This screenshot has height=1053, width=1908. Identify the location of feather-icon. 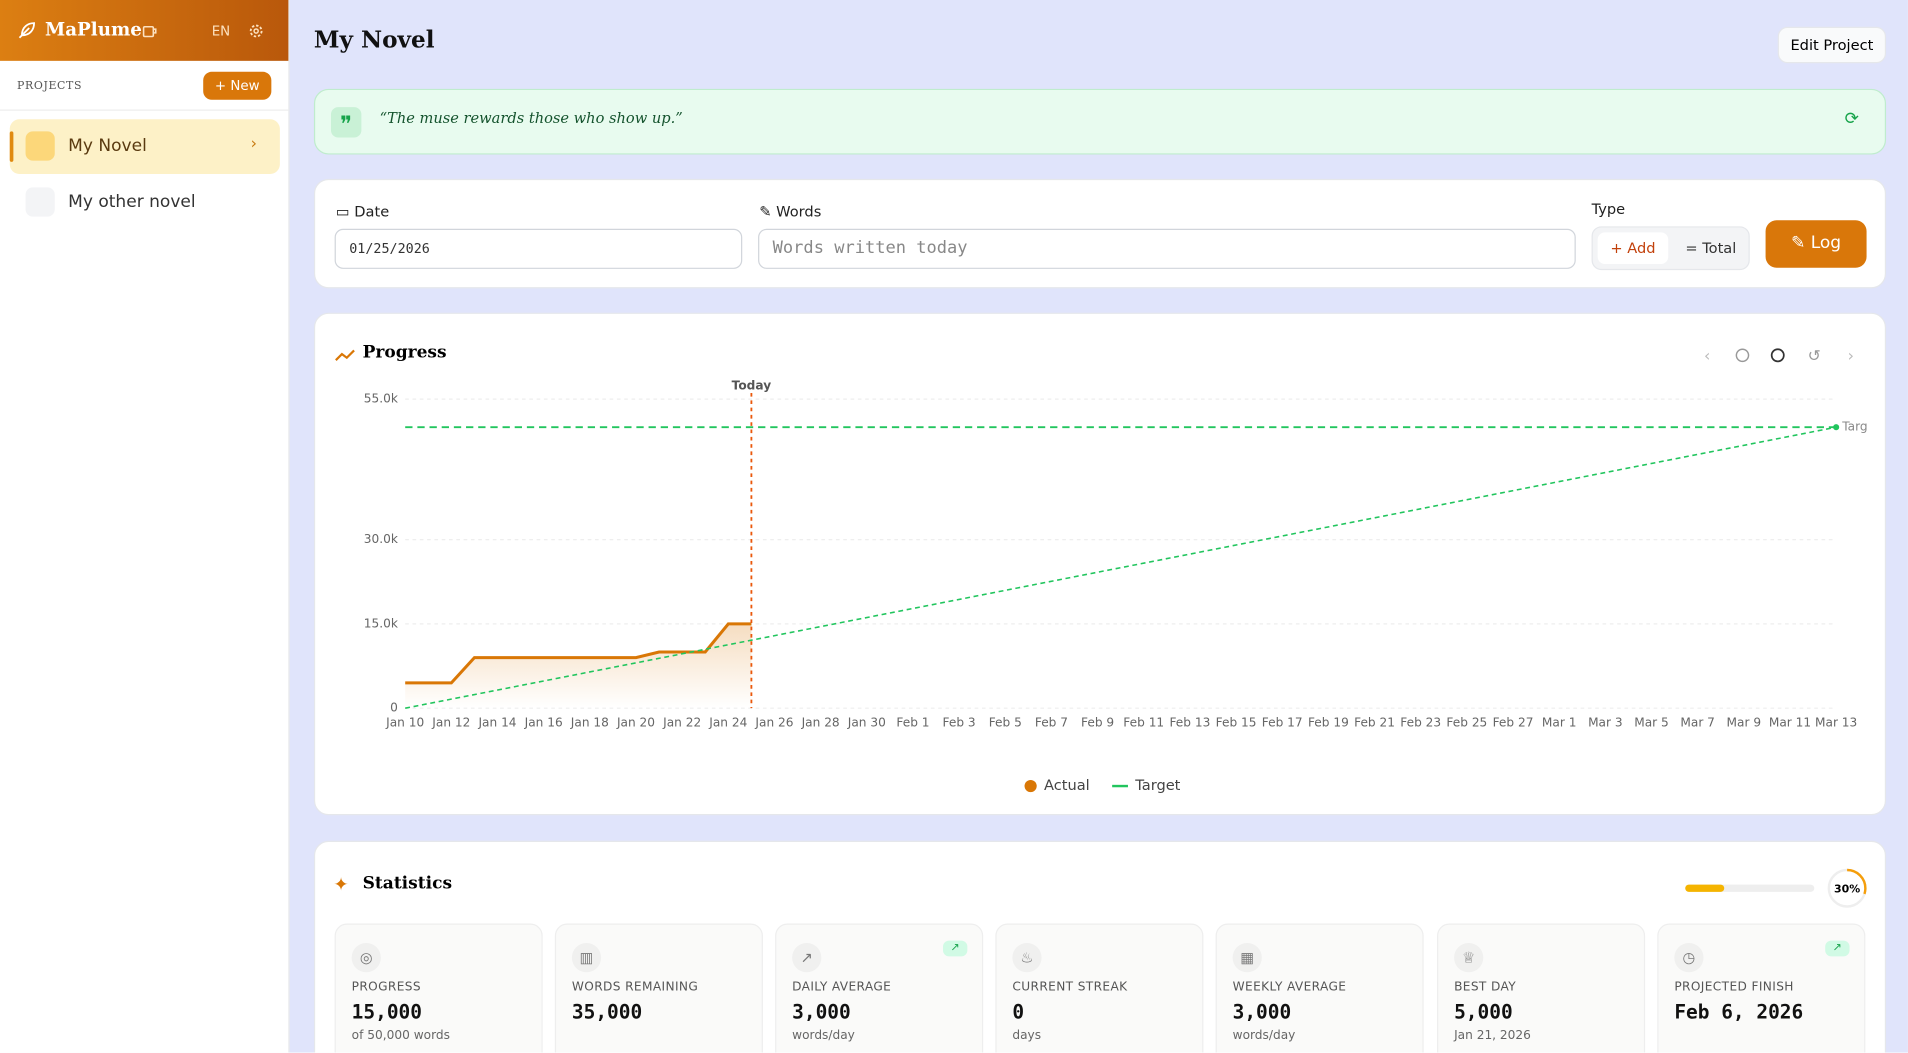
(26, 30).